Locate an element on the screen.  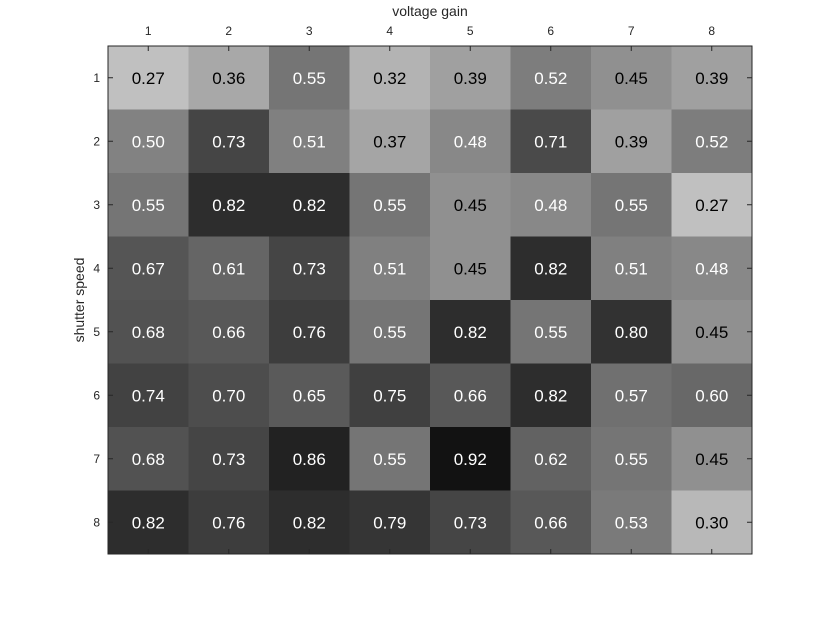
x-axis-label: voltage gain is located at coordinates (430, 11).